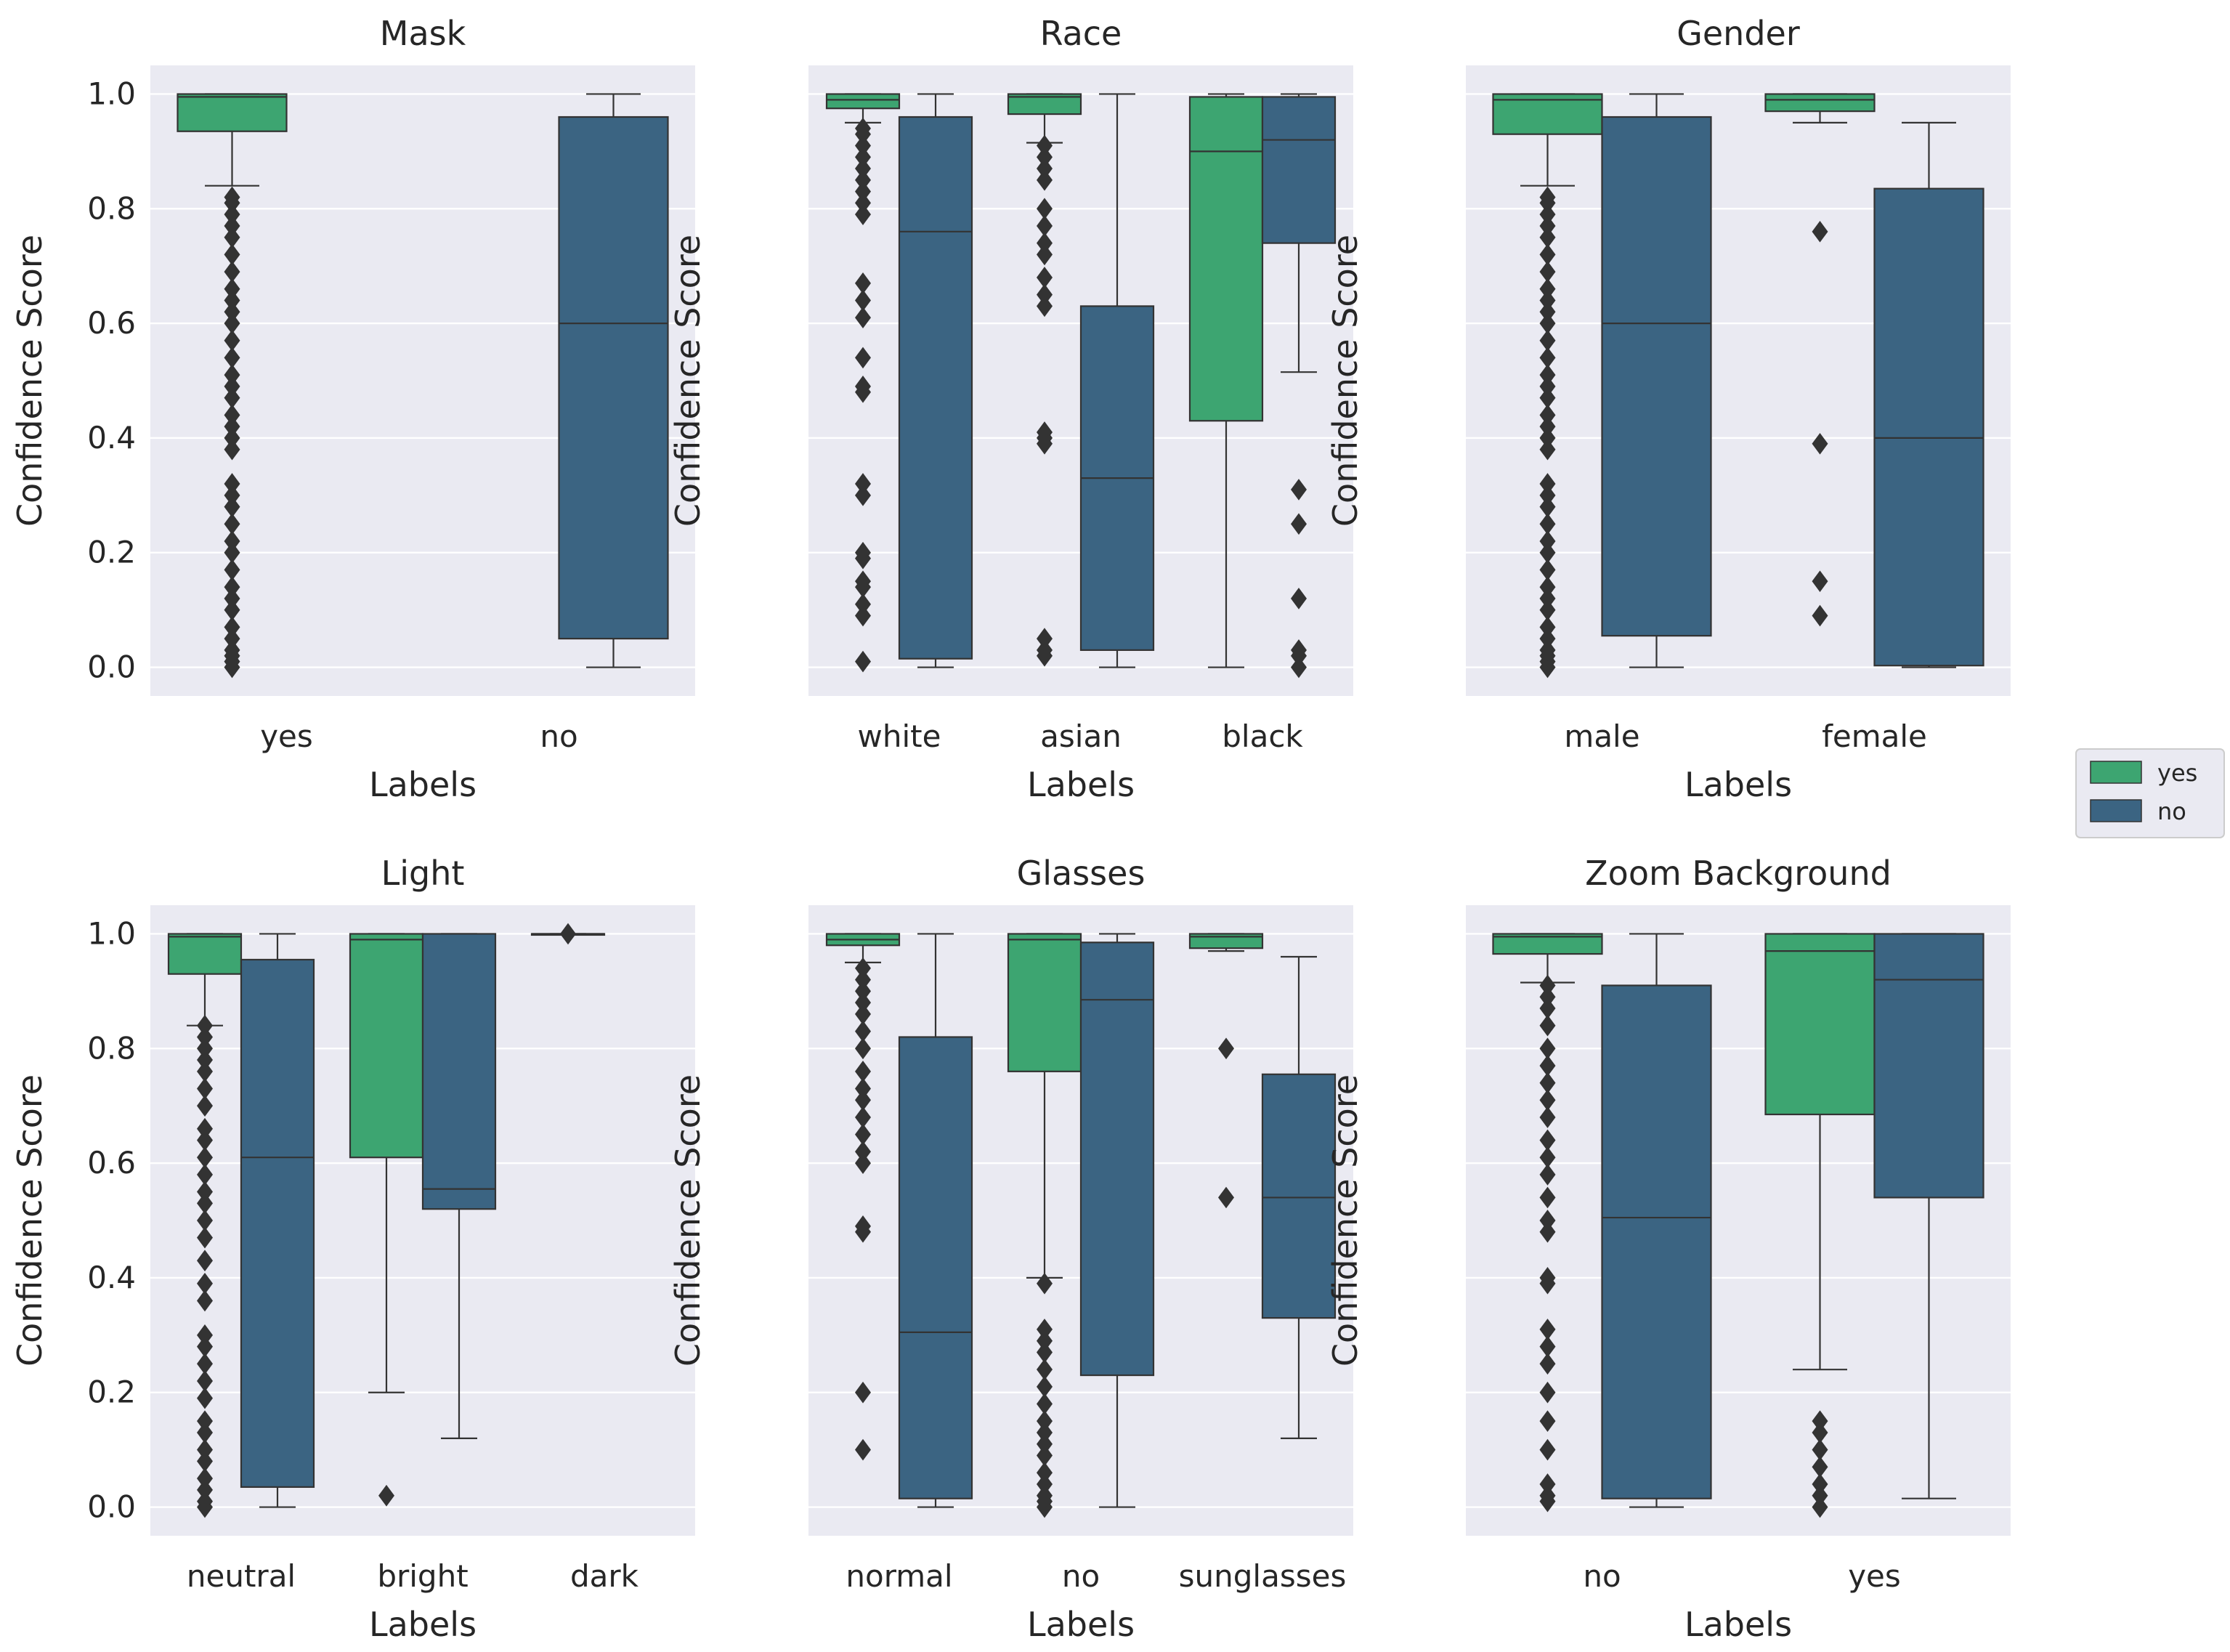 This screenshot has width=2230, height=1652. I want to click on gender-title: Gender, so click(1738, 33).